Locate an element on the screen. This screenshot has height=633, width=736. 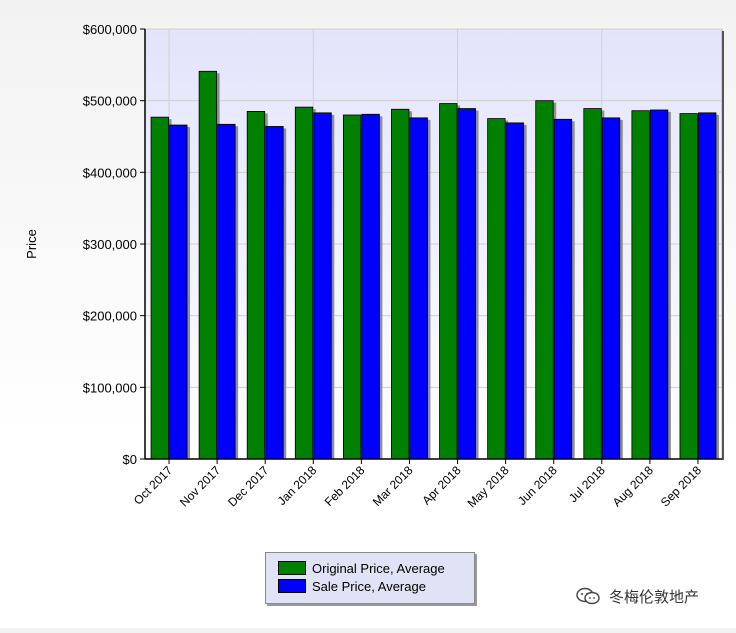
x-tick-label: Apr 2018 is located at coordinates (441, 485).